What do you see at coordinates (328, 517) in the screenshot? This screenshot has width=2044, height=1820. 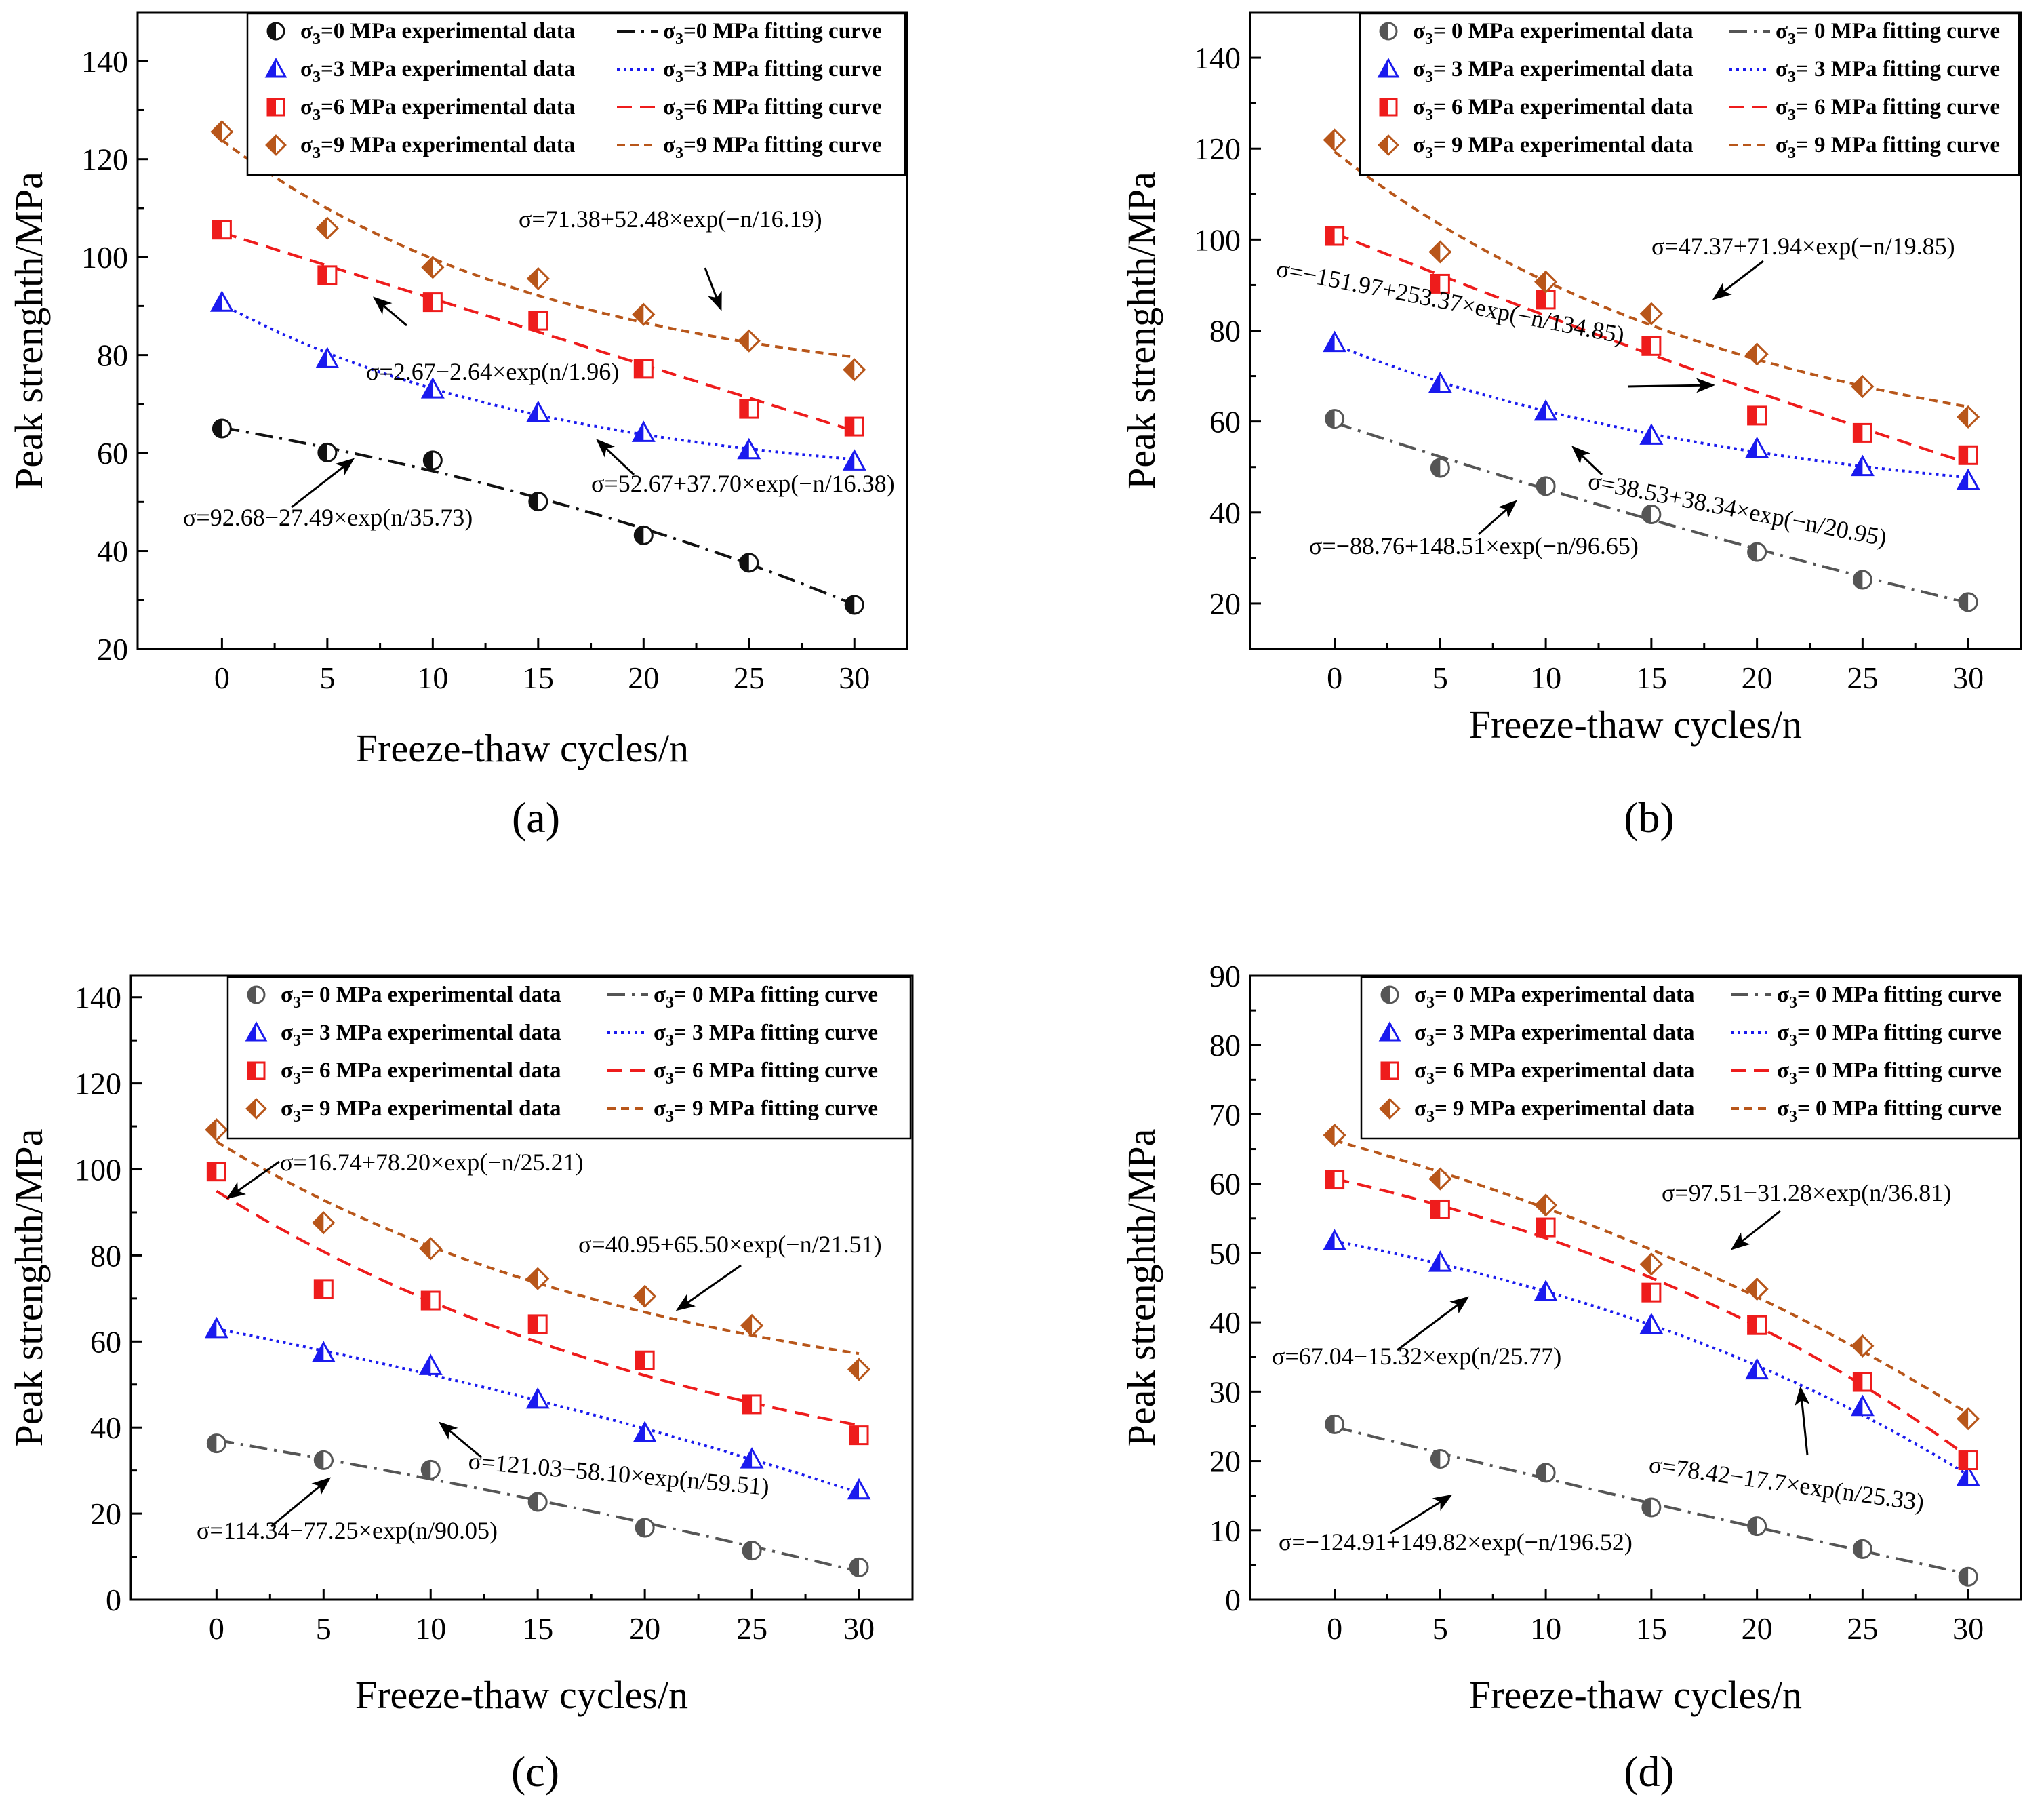 I see `fit-equation-label: σ=92.68−27.49×exp(n/35.73)` at bounding box center [328, 517].